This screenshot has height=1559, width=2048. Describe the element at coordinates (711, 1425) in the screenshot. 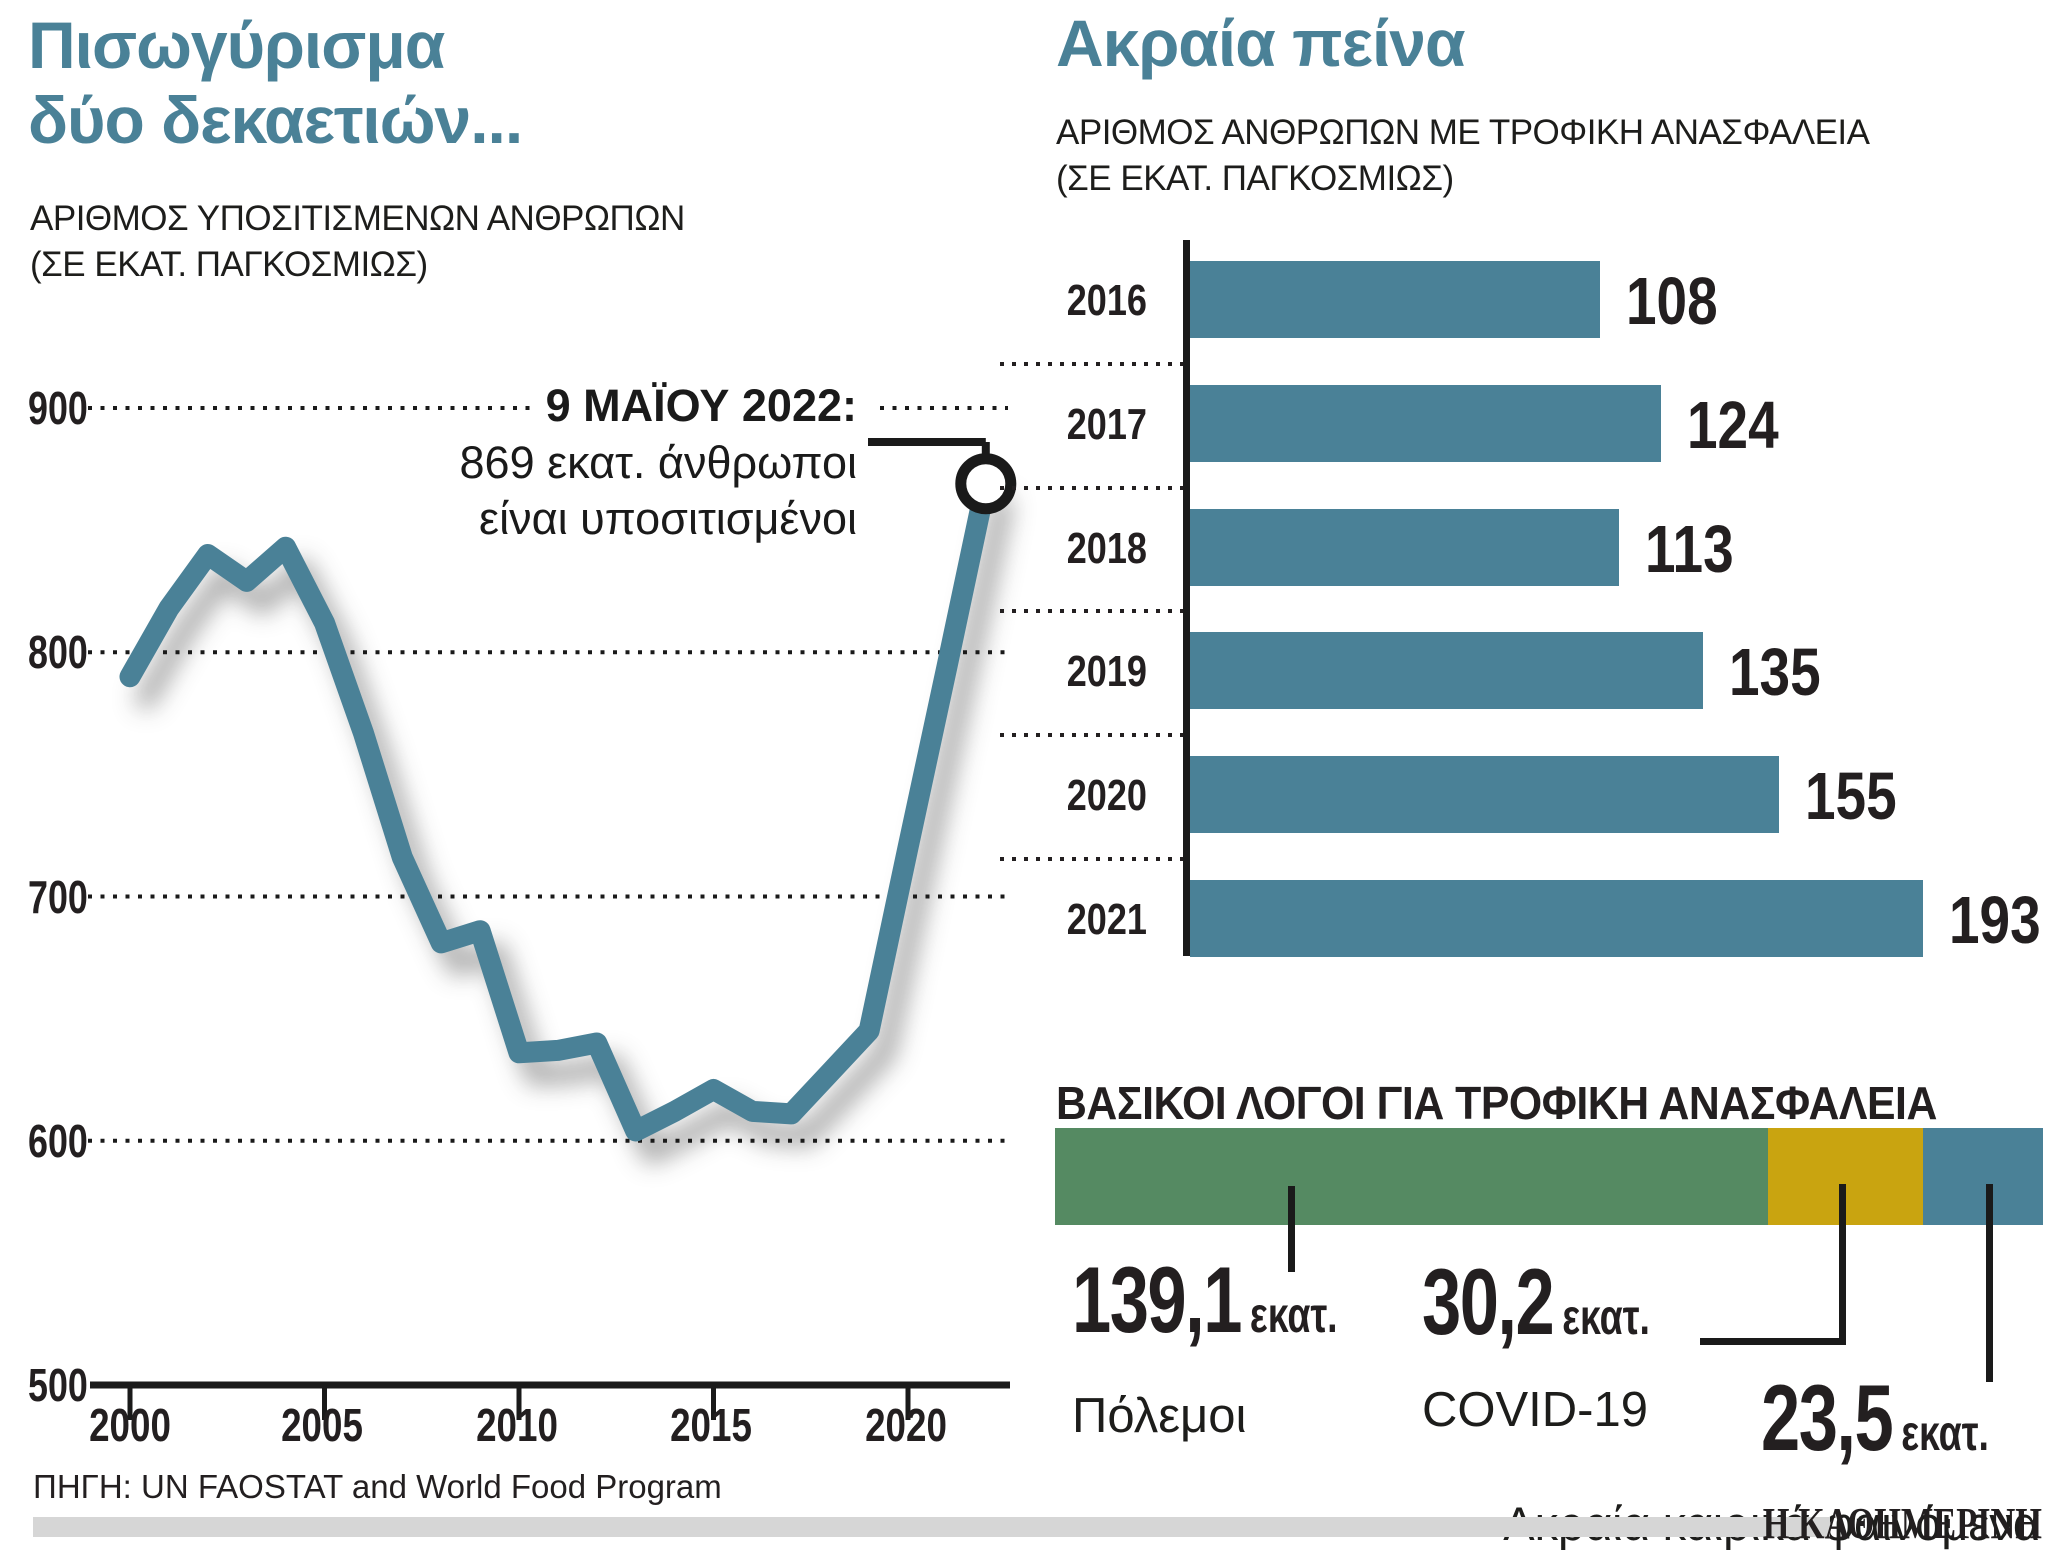

I see `x-tick-label: 2015` at that location.